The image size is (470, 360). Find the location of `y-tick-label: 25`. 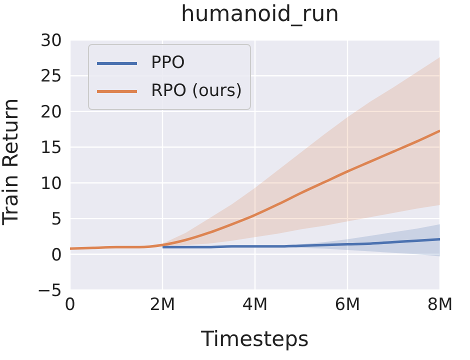

y-tick-label: 25 is located at coordinates (51, 76).